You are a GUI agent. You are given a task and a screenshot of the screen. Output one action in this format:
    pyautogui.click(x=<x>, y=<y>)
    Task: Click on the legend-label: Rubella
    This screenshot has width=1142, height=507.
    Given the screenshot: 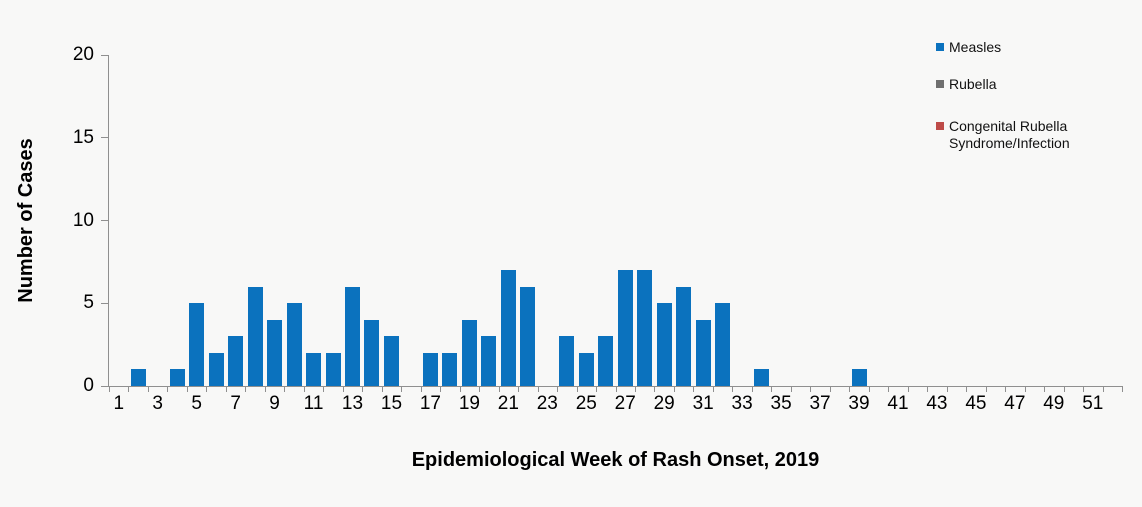 What is the action you would take?
    pyautogui.click(x=973, y=84)
    